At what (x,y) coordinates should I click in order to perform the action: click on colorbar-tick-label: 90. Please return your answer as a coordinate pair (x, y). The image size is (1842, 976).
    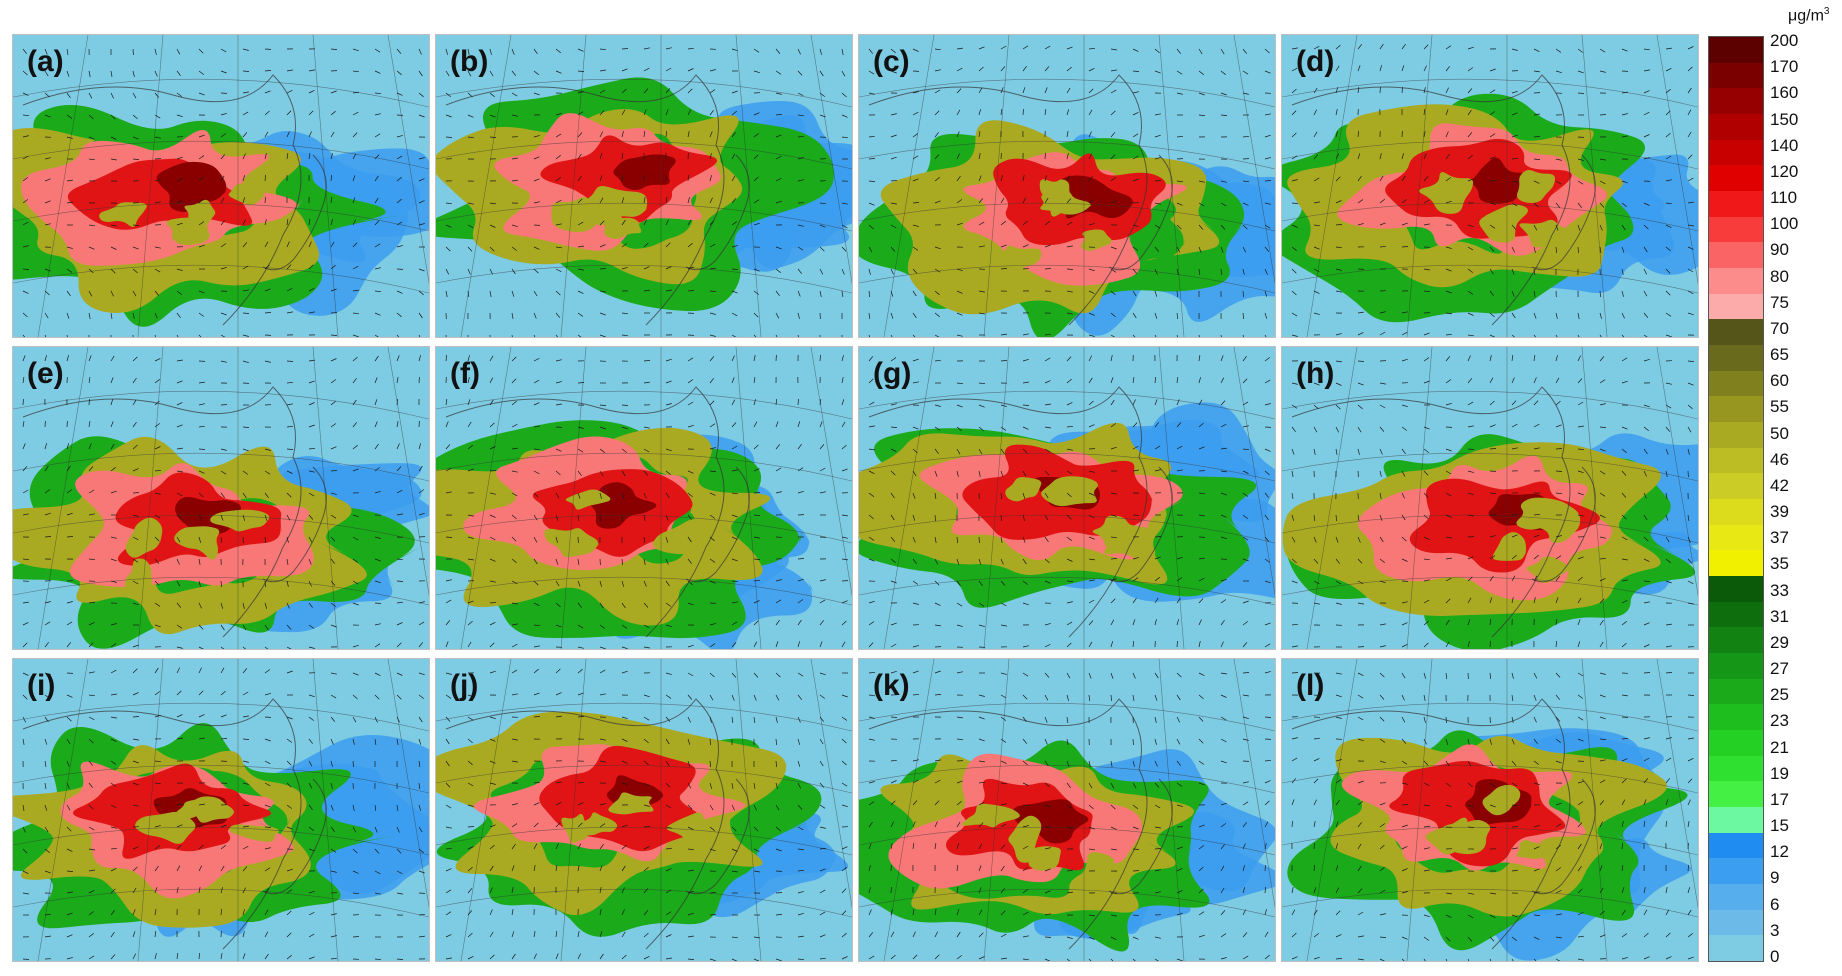
    Looking at the image, I should click on (1779, 250).